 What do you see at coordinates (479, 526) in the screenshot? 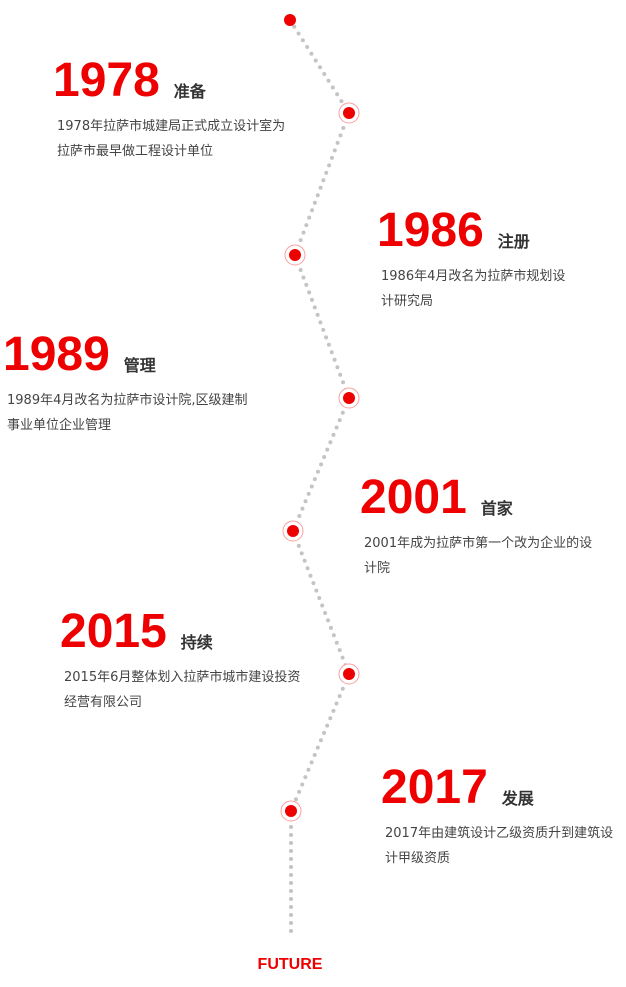
I see `timeline-item: 2001 首家 2001年成为拉萨市第一个改为企业的设计院` at bounding box center [479, 526].